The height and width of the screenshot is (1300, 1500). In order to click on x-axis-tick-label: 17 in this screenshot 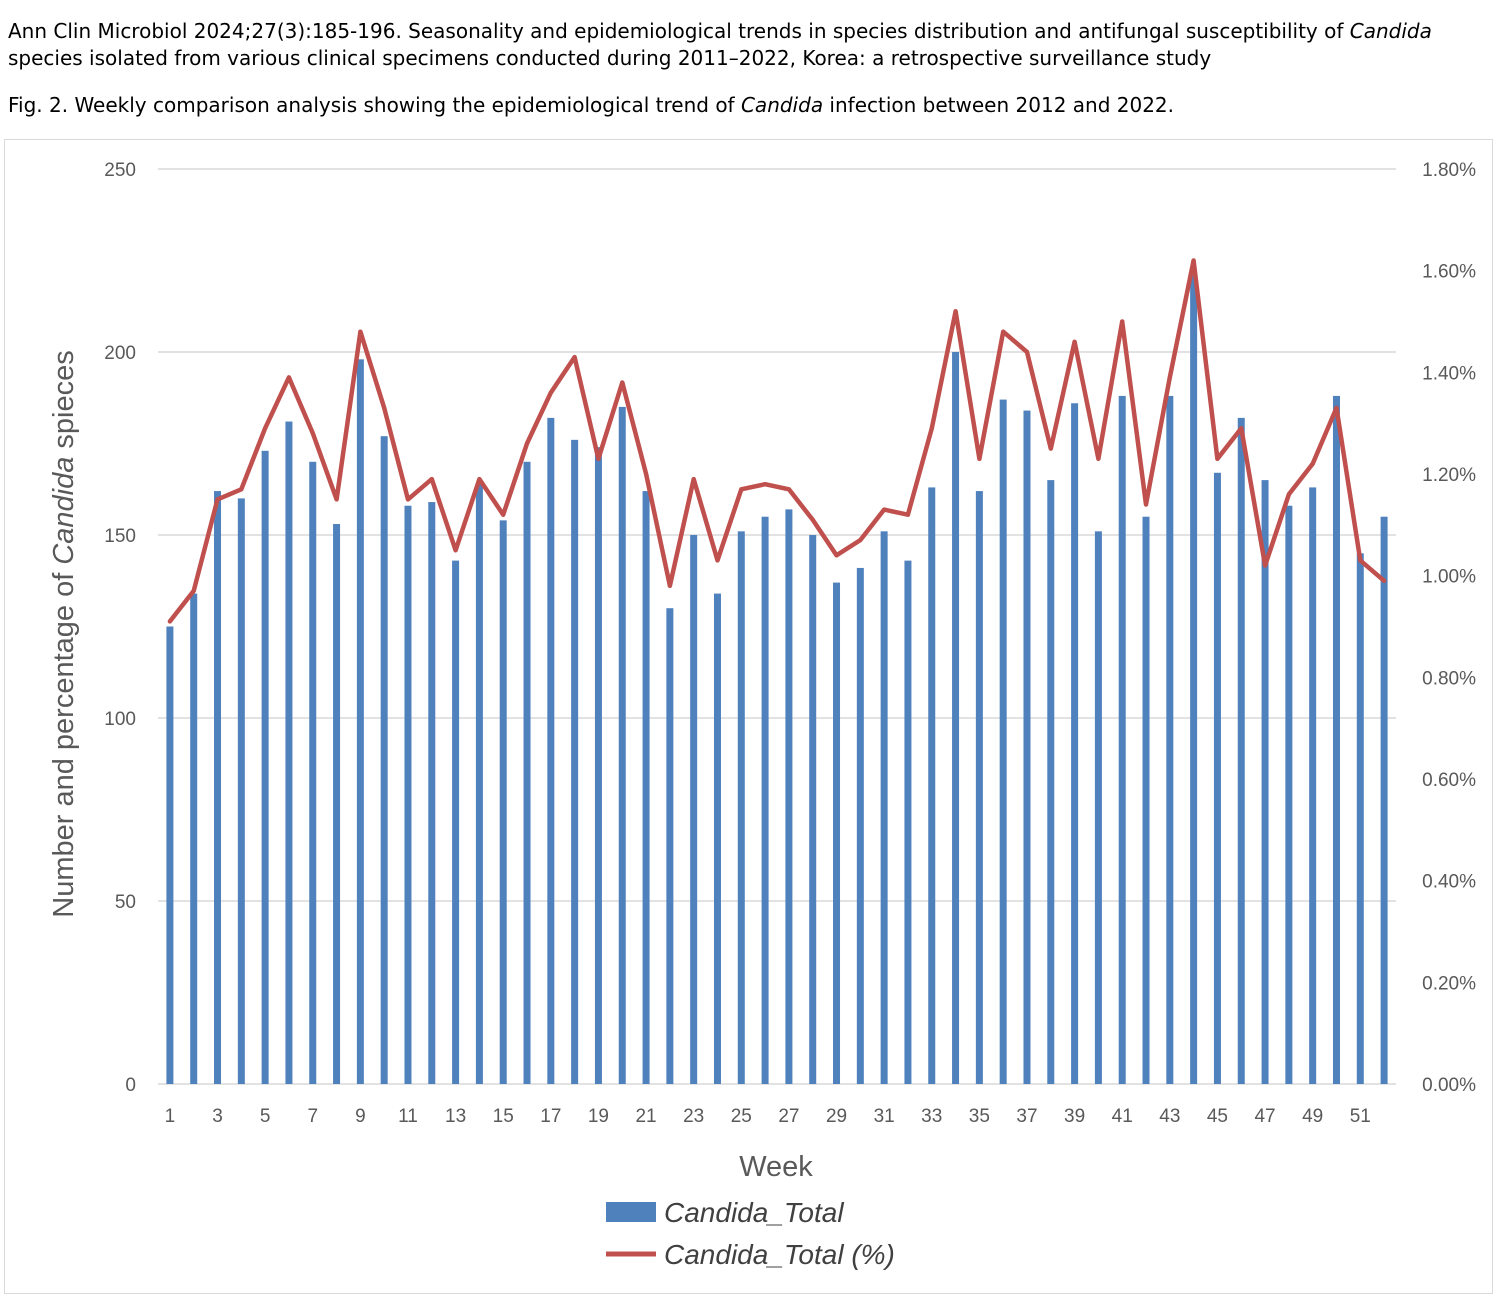, I will do `click(550, 1116)`.